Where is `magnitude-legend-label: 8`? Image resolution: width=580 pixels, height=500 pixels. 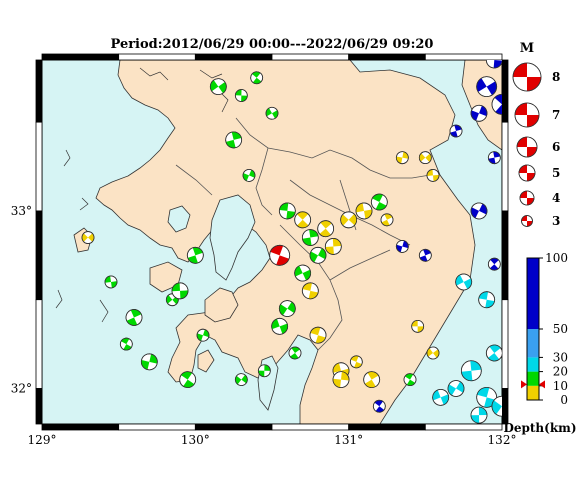 magnitude-legend-label: 8 is located at coordinates (556, 77).